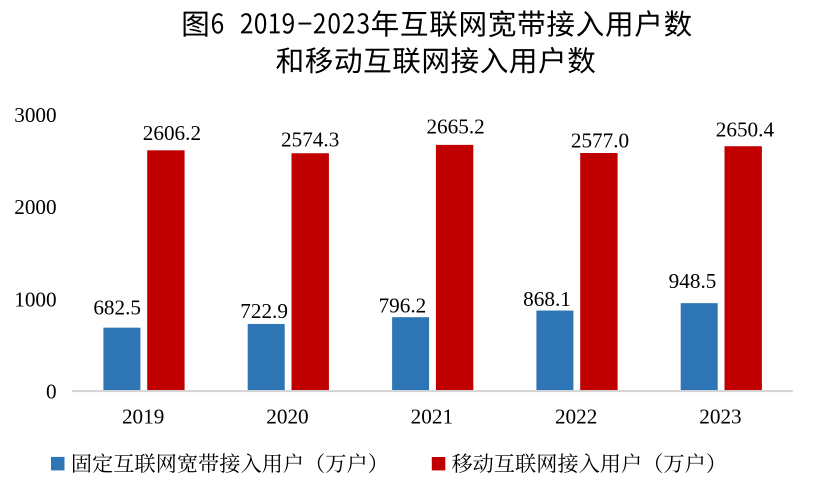 Image resolution: width=816 pixels, height=497 pixels. Describe the element at coordinates (745, 129) in the screenshot. I see `svg-text: 2650.4` at that location.